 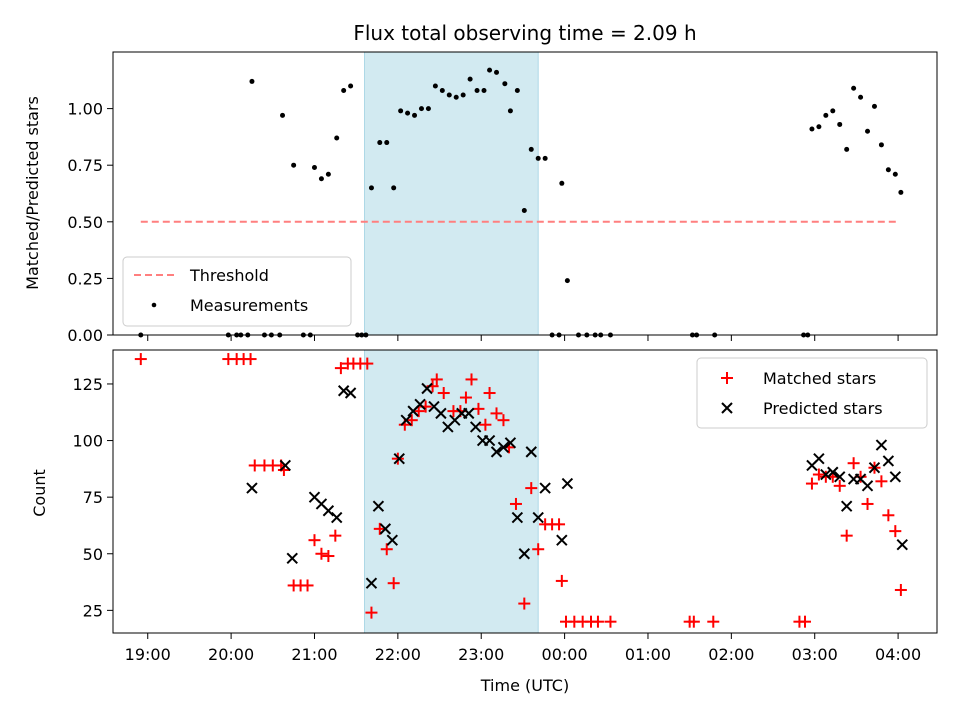 I want to click on observing-window-shade-bottom, so click(x=451, y=491).